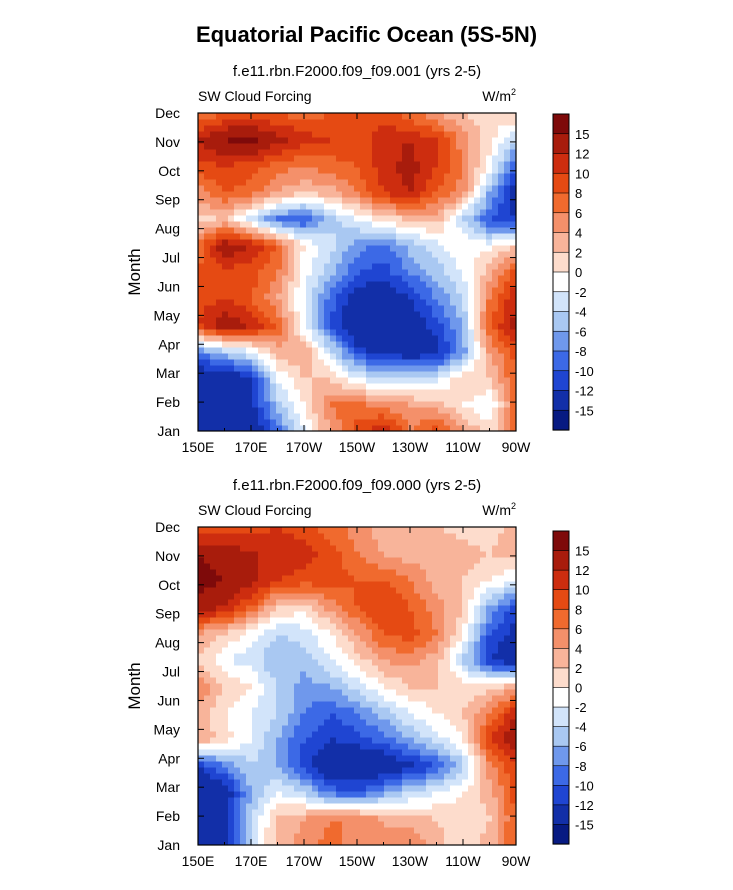 This screenshot has width=733, height=890. What do you see at coordinates (561, 361) in the screenshot?
I see `colorbar-box` at bounding box center [561, 361].